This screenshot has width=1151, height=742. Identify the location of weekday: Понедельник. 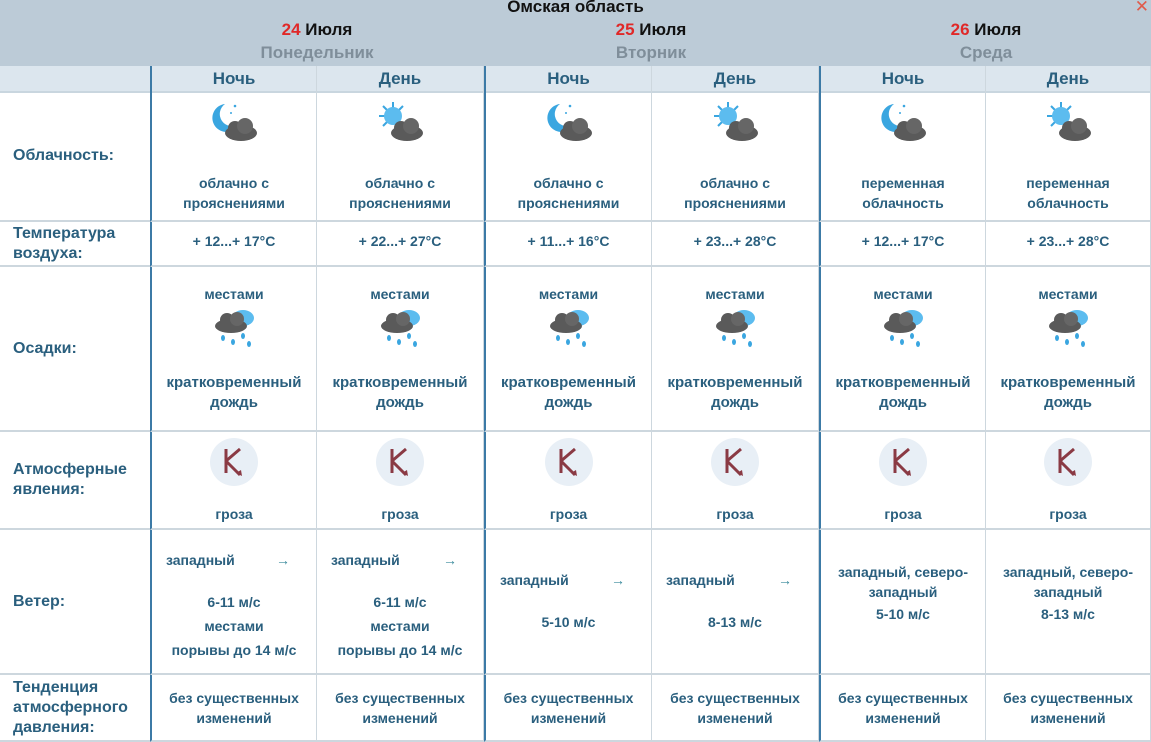
(317, 52).